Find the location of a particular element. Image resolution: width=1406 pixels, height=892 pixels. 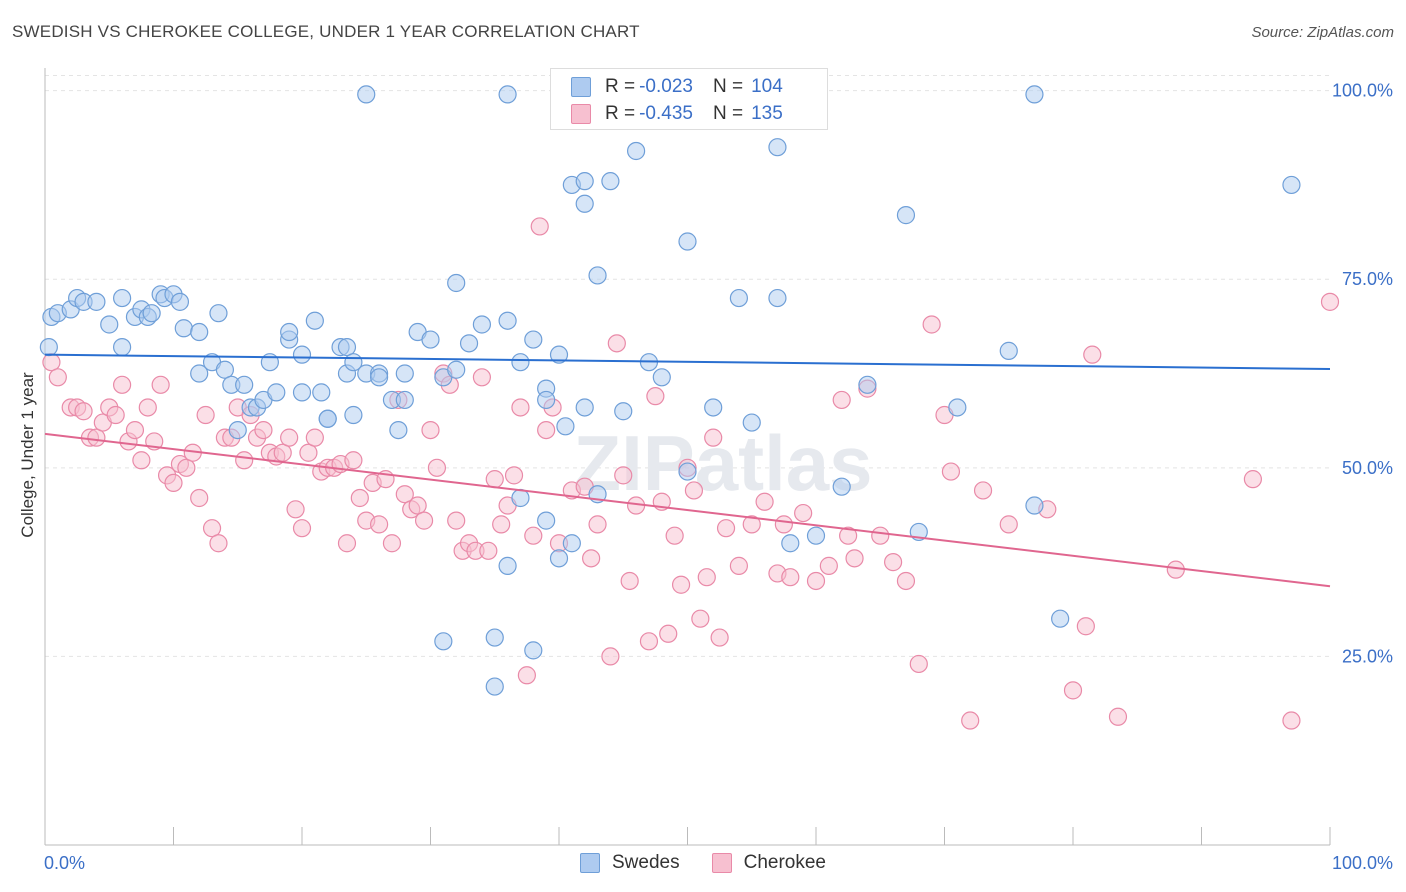

source-label: Source: ZipAtlas.com is located at coordinates (1322, 32).